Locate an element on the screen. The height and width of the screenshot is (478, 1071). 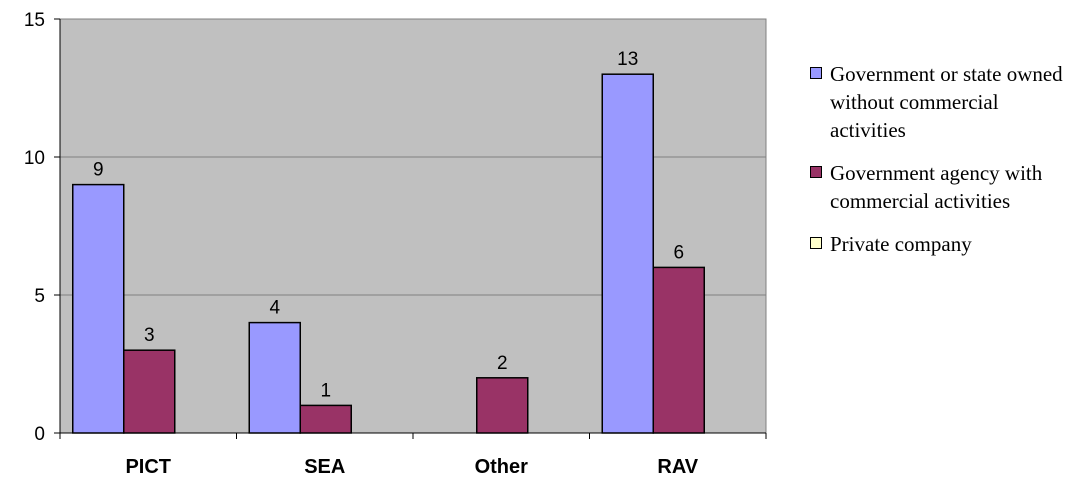
x-category-label: Other is located at coordinates (502, 467).